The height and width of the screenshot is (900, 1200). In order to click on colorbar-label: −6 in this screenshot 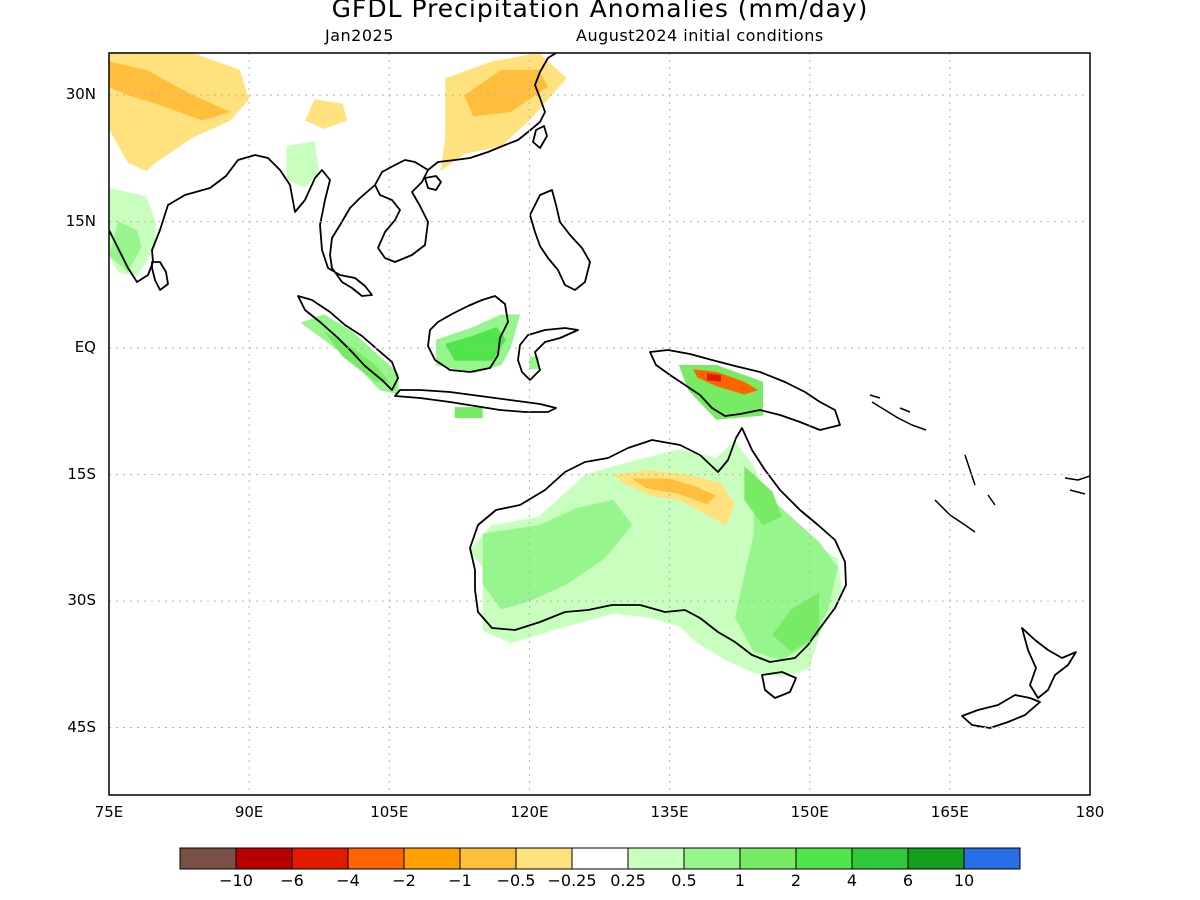, I will do `click(292, 880)`.